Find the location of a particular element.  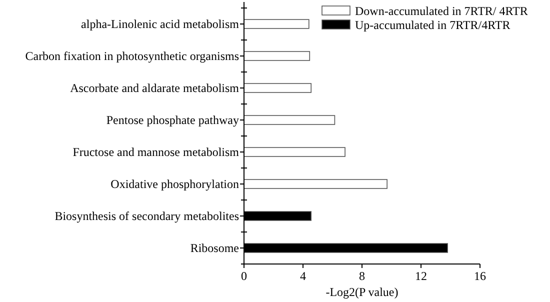

x-tick-label: 12 is located at coordinates (421, 276).